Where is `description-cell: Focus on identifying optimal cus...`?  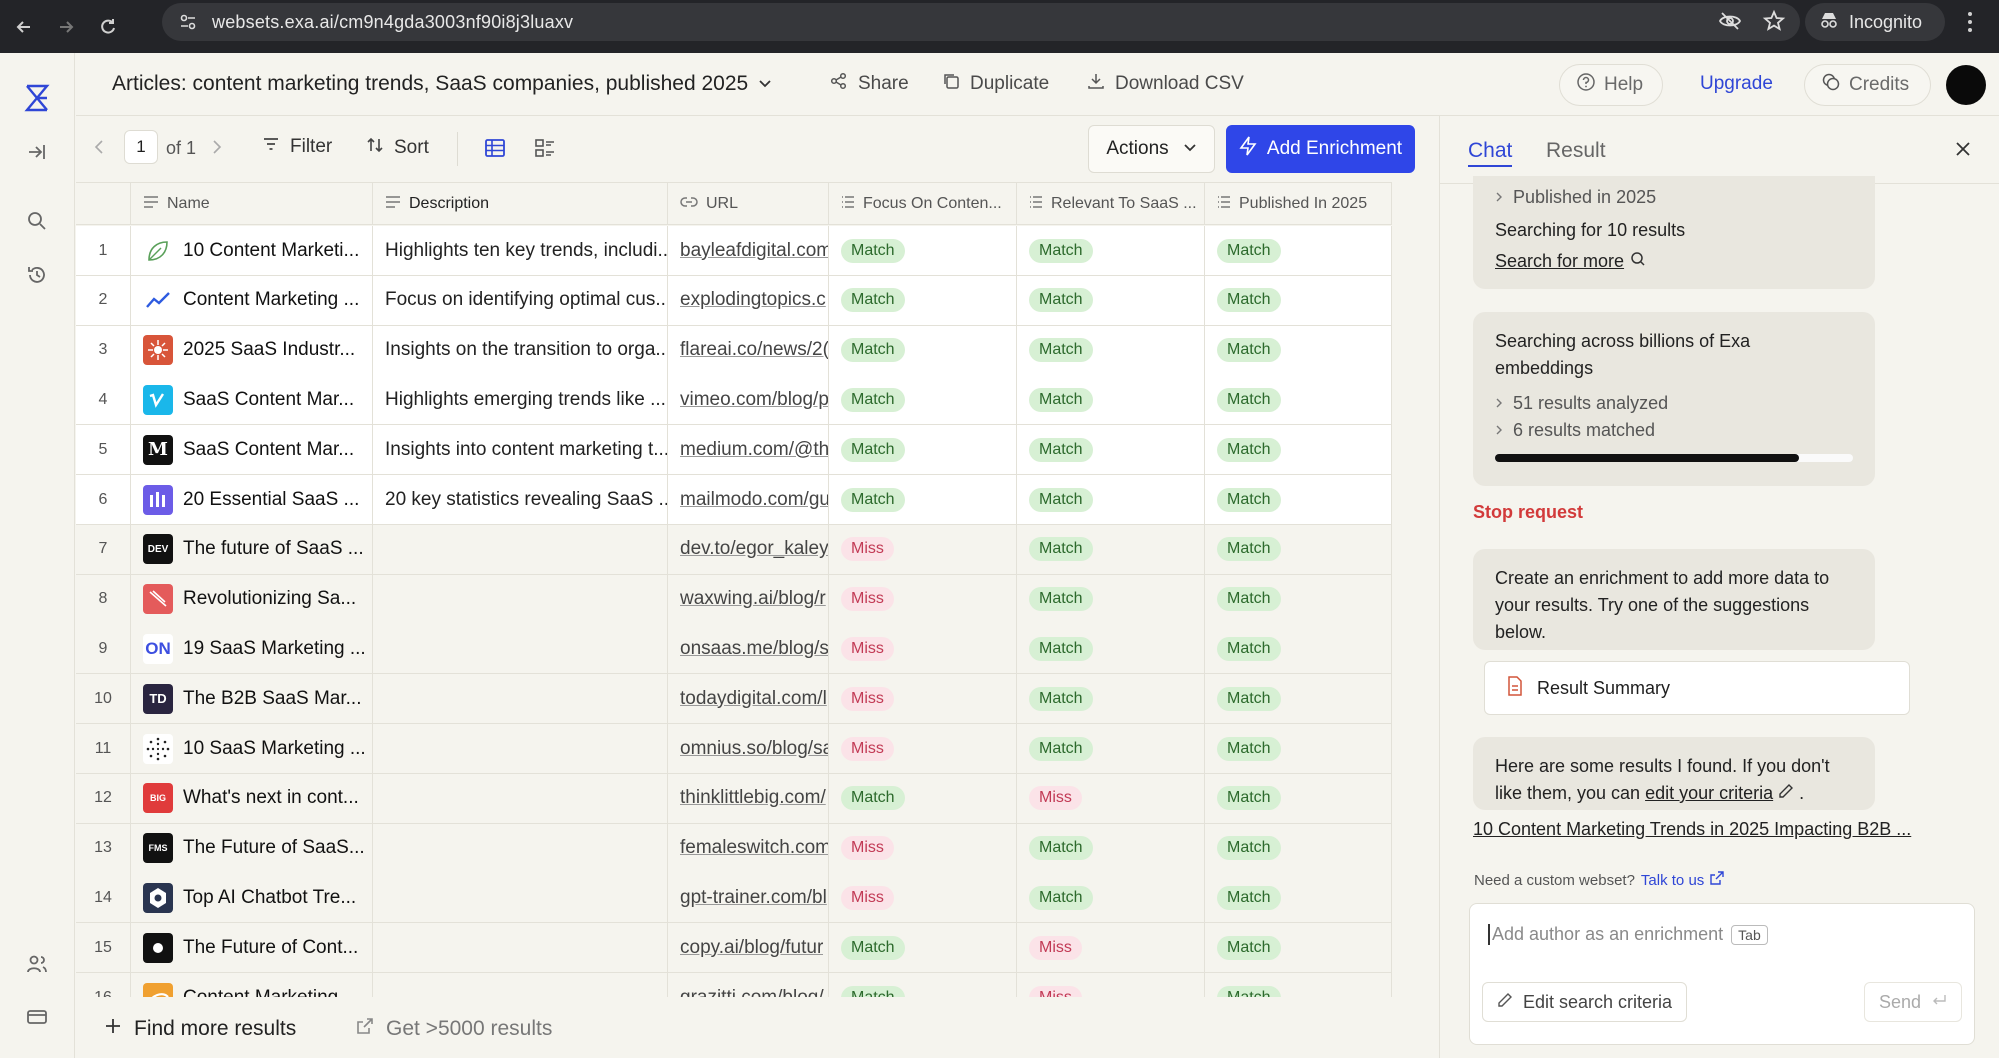 description-cell: Focus on identifying optimal cus... is located at coordinates (520, 300).